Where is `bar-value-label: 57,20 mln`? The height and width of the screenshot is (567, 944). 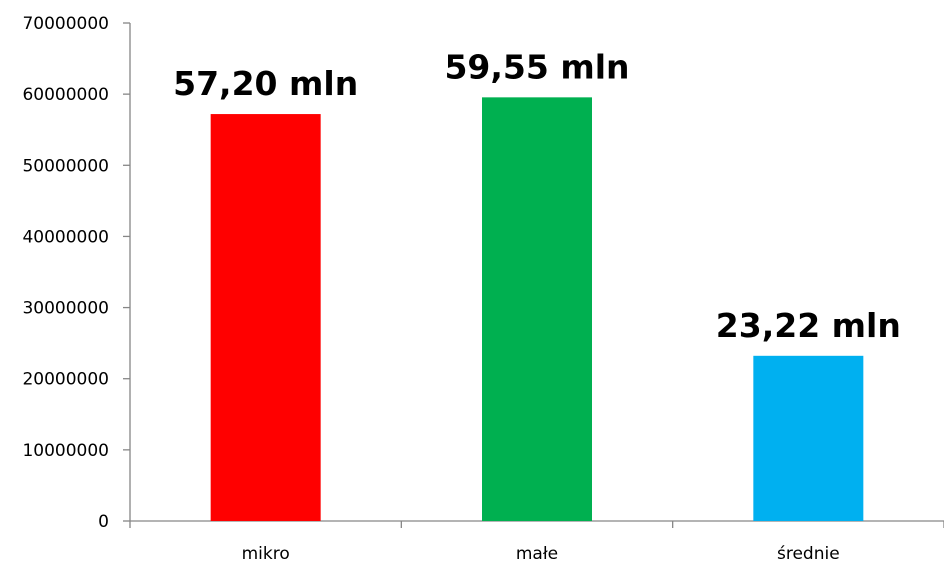
bar-value-label: 57,20 mln is located at coordinates (265, 83).